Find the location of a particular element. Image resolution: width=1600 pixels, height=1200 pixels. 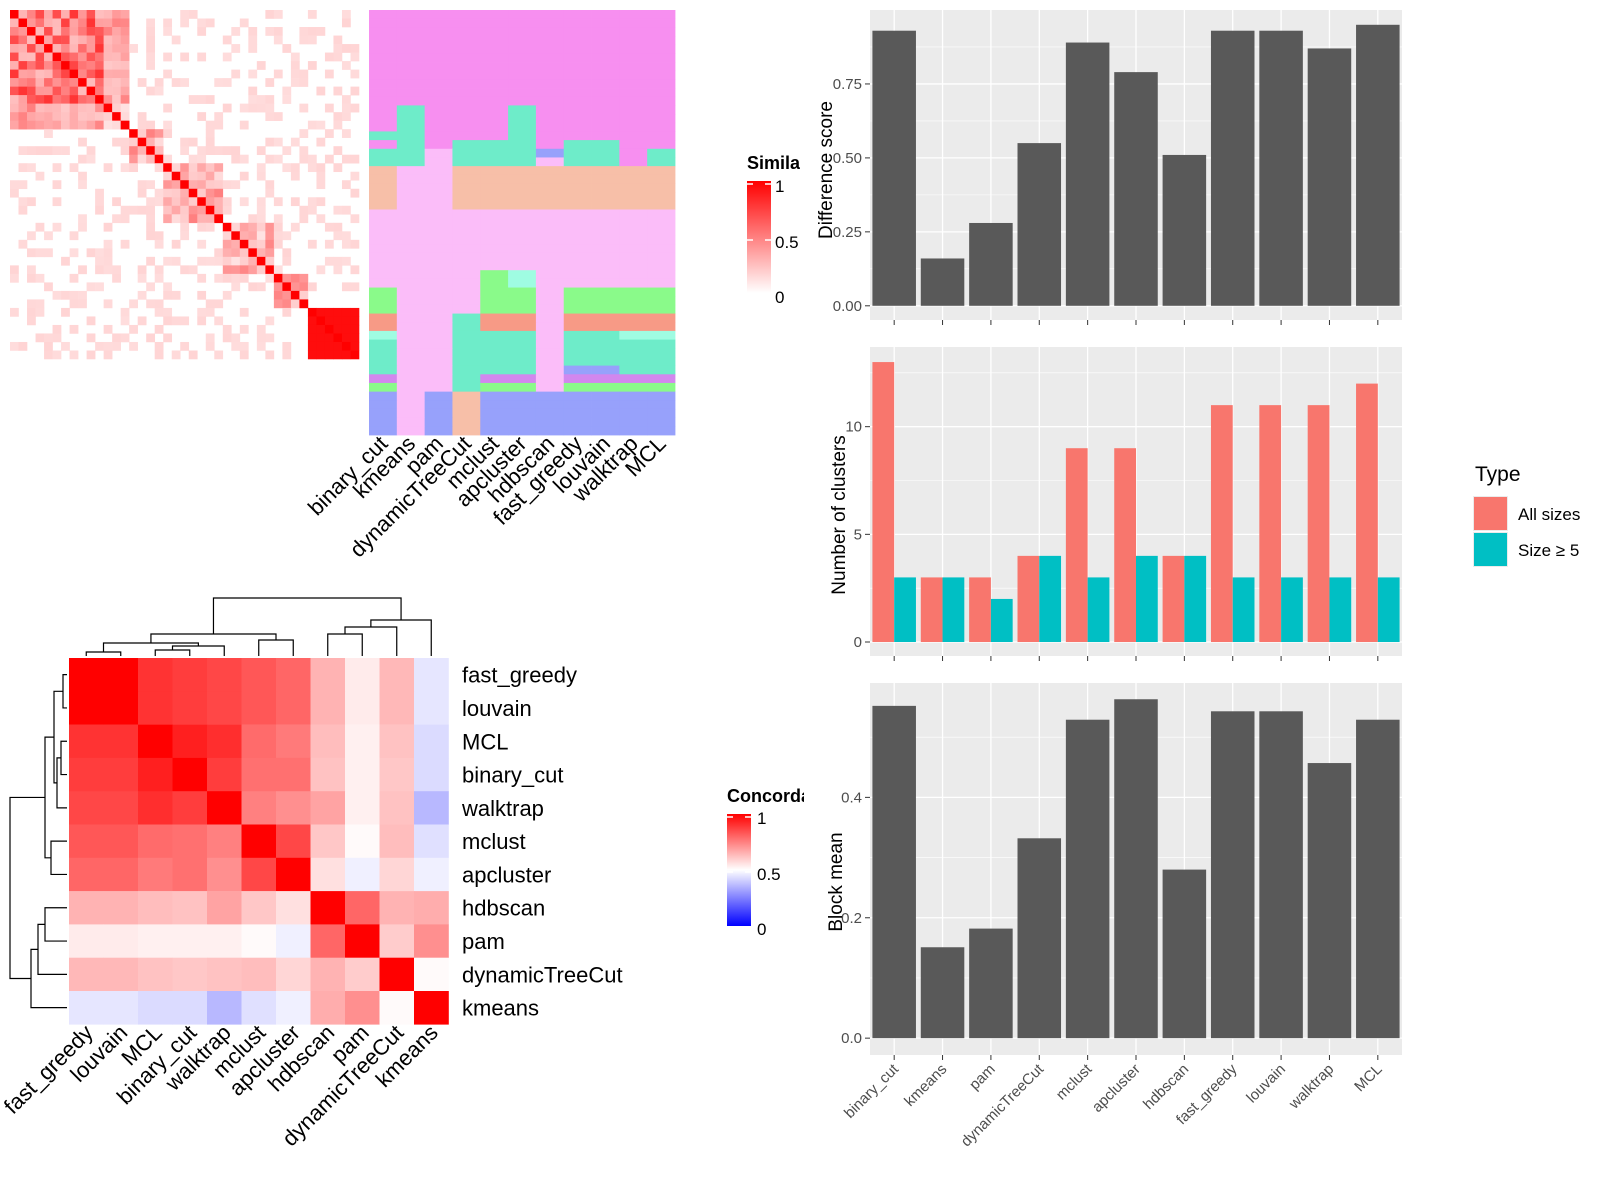

concordance-row-label: hdbscan is located at coordinates (503, 908).